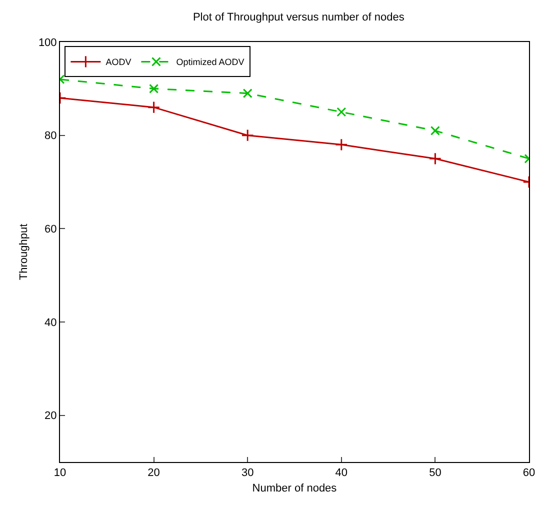  What do you see at coordinates (50, 136) in the screenshot?
I see `y-tick-label: 80` at bounding box center [50, 136].